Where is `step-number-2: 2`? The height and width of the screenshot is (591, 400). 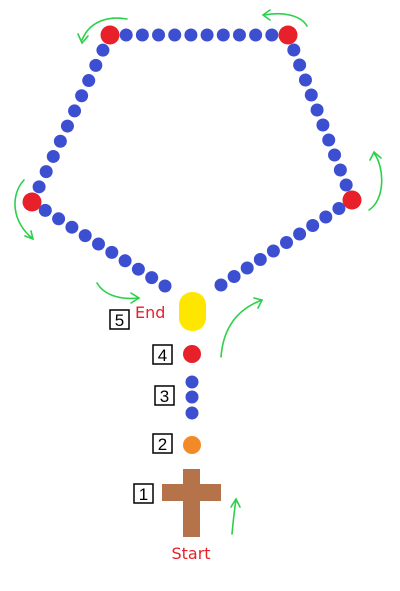
step-number-2: 2 is located at coordinates (162, 444).